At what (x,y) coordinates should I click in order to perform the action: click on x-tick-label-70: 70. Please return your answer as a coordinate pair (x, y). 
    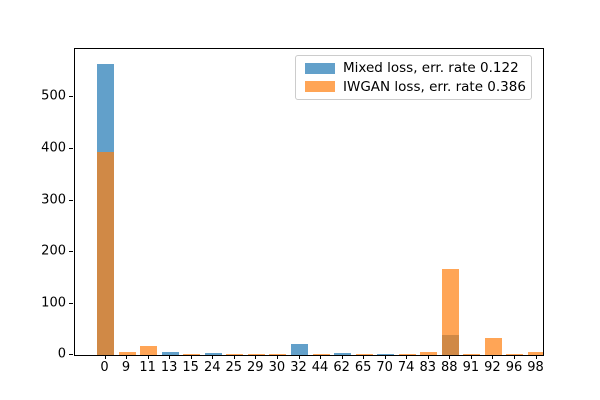
    Looking at the image, I should click on (384, 367).